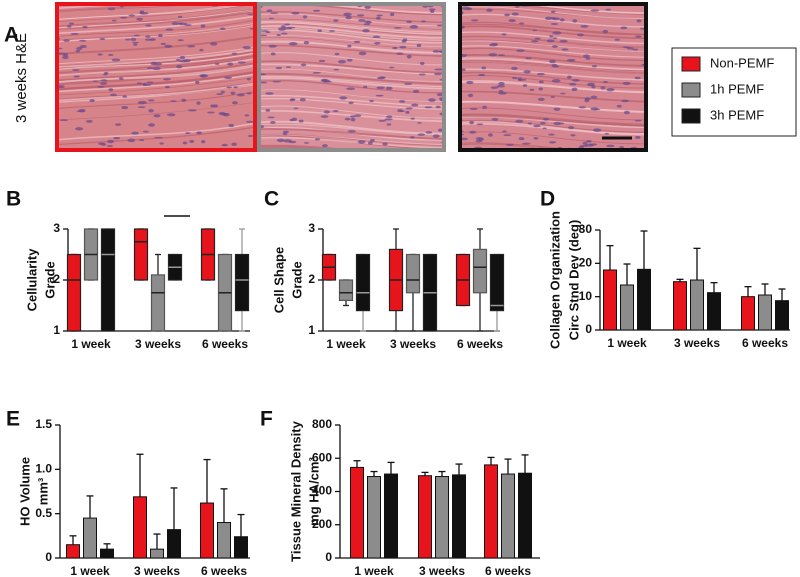  What do you see at coordinates (311, 330) in the screenshot?
I see `y-tick-label: 1` at bounding box center [311, 330].